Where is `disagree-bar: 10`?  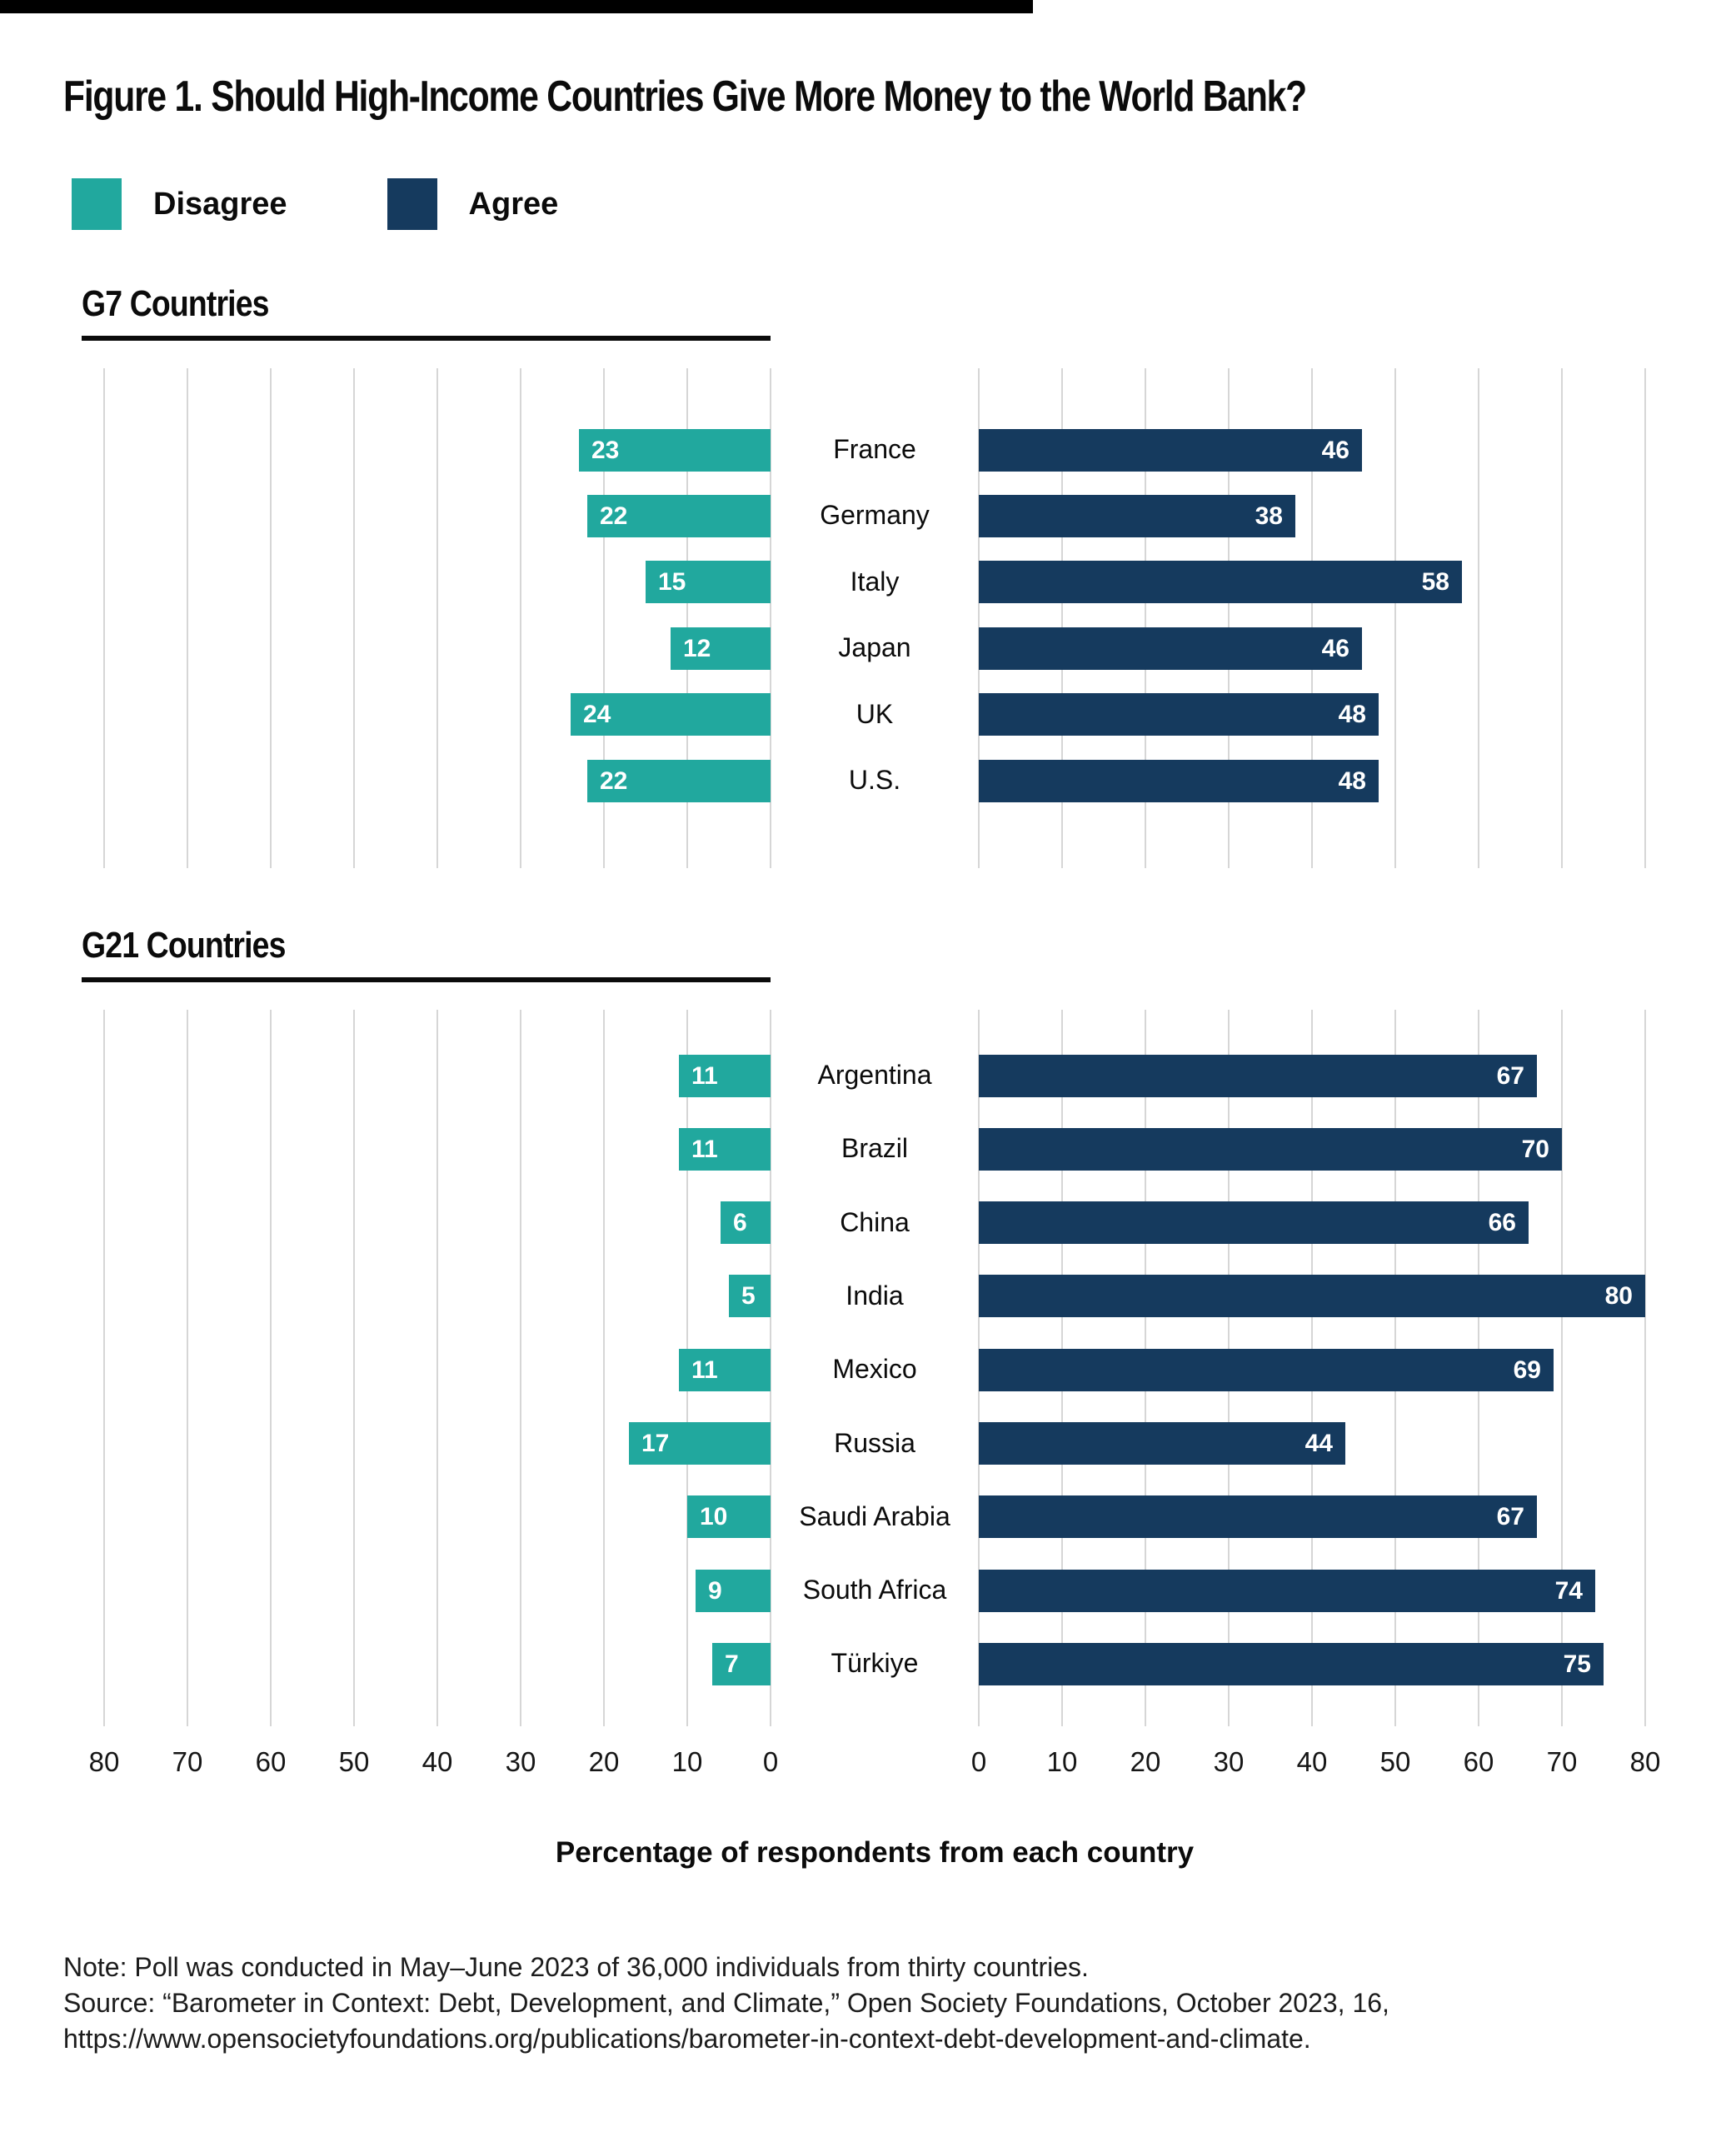
disagree-bar: 10 is located at coordinates (729, 1517).